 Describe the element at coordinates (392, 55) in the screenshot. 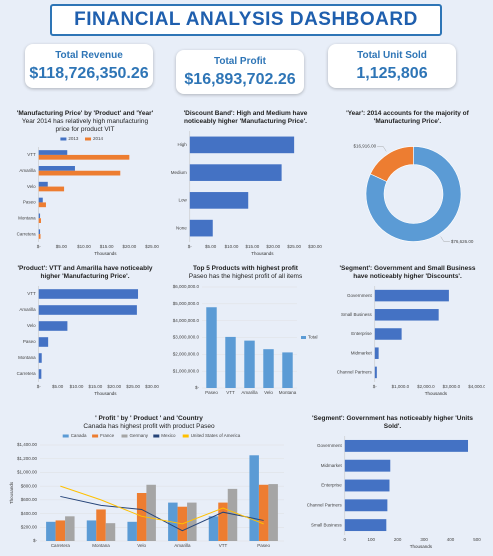

I see `kpi-label: Total Unit Sold` at that location.